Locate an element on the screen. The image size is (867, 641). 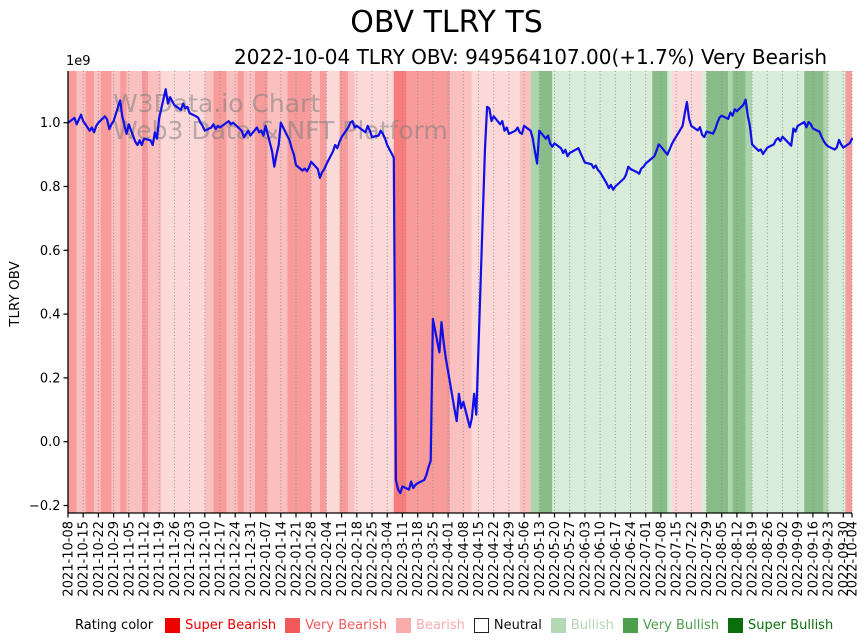
x-tick-label: 2022-07-08 is located at coordinates (661, 559).